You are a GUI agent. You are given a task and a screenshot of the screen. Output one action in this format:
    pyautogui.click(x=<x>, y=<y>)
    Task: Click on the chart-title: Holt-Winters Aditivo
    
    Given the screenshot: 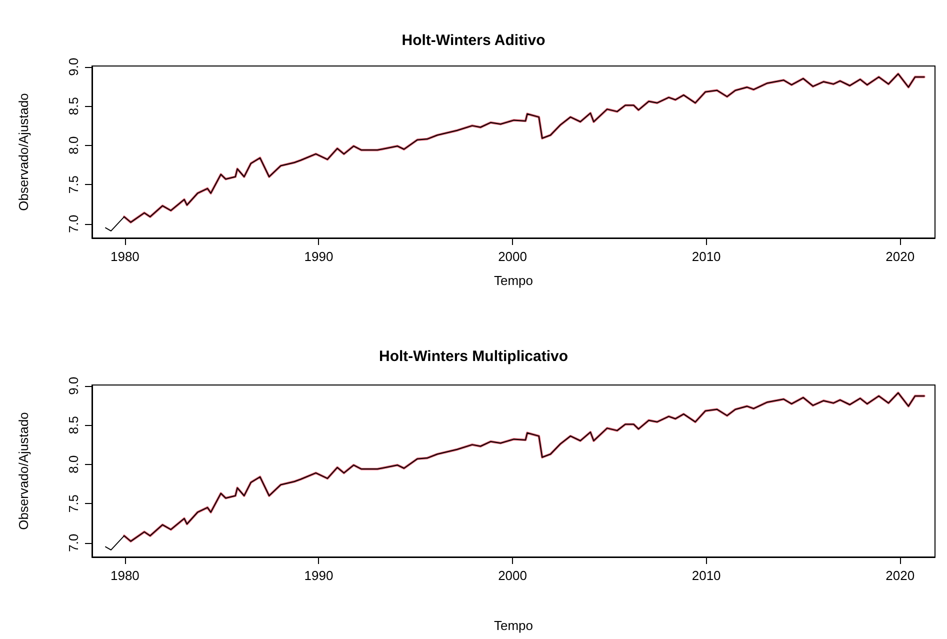 What is the action you would take?
    pyautogui.click(x=474, y=40)
    